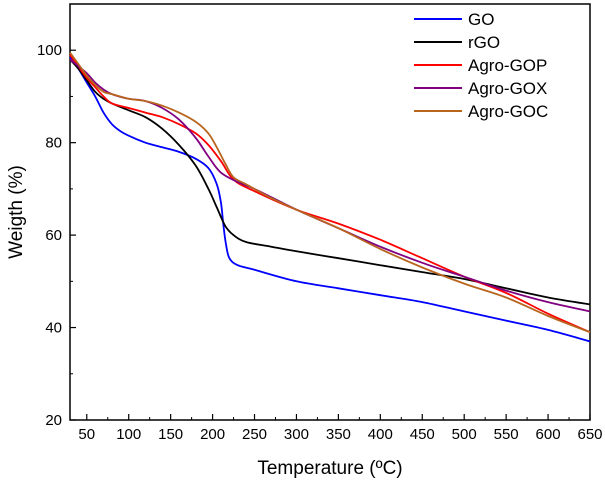 The height and width of the screenshot is (485, 605). Describe the element at coordinates (53, 420) in the screenshot. I see `y-tick-label: 20` at that location.